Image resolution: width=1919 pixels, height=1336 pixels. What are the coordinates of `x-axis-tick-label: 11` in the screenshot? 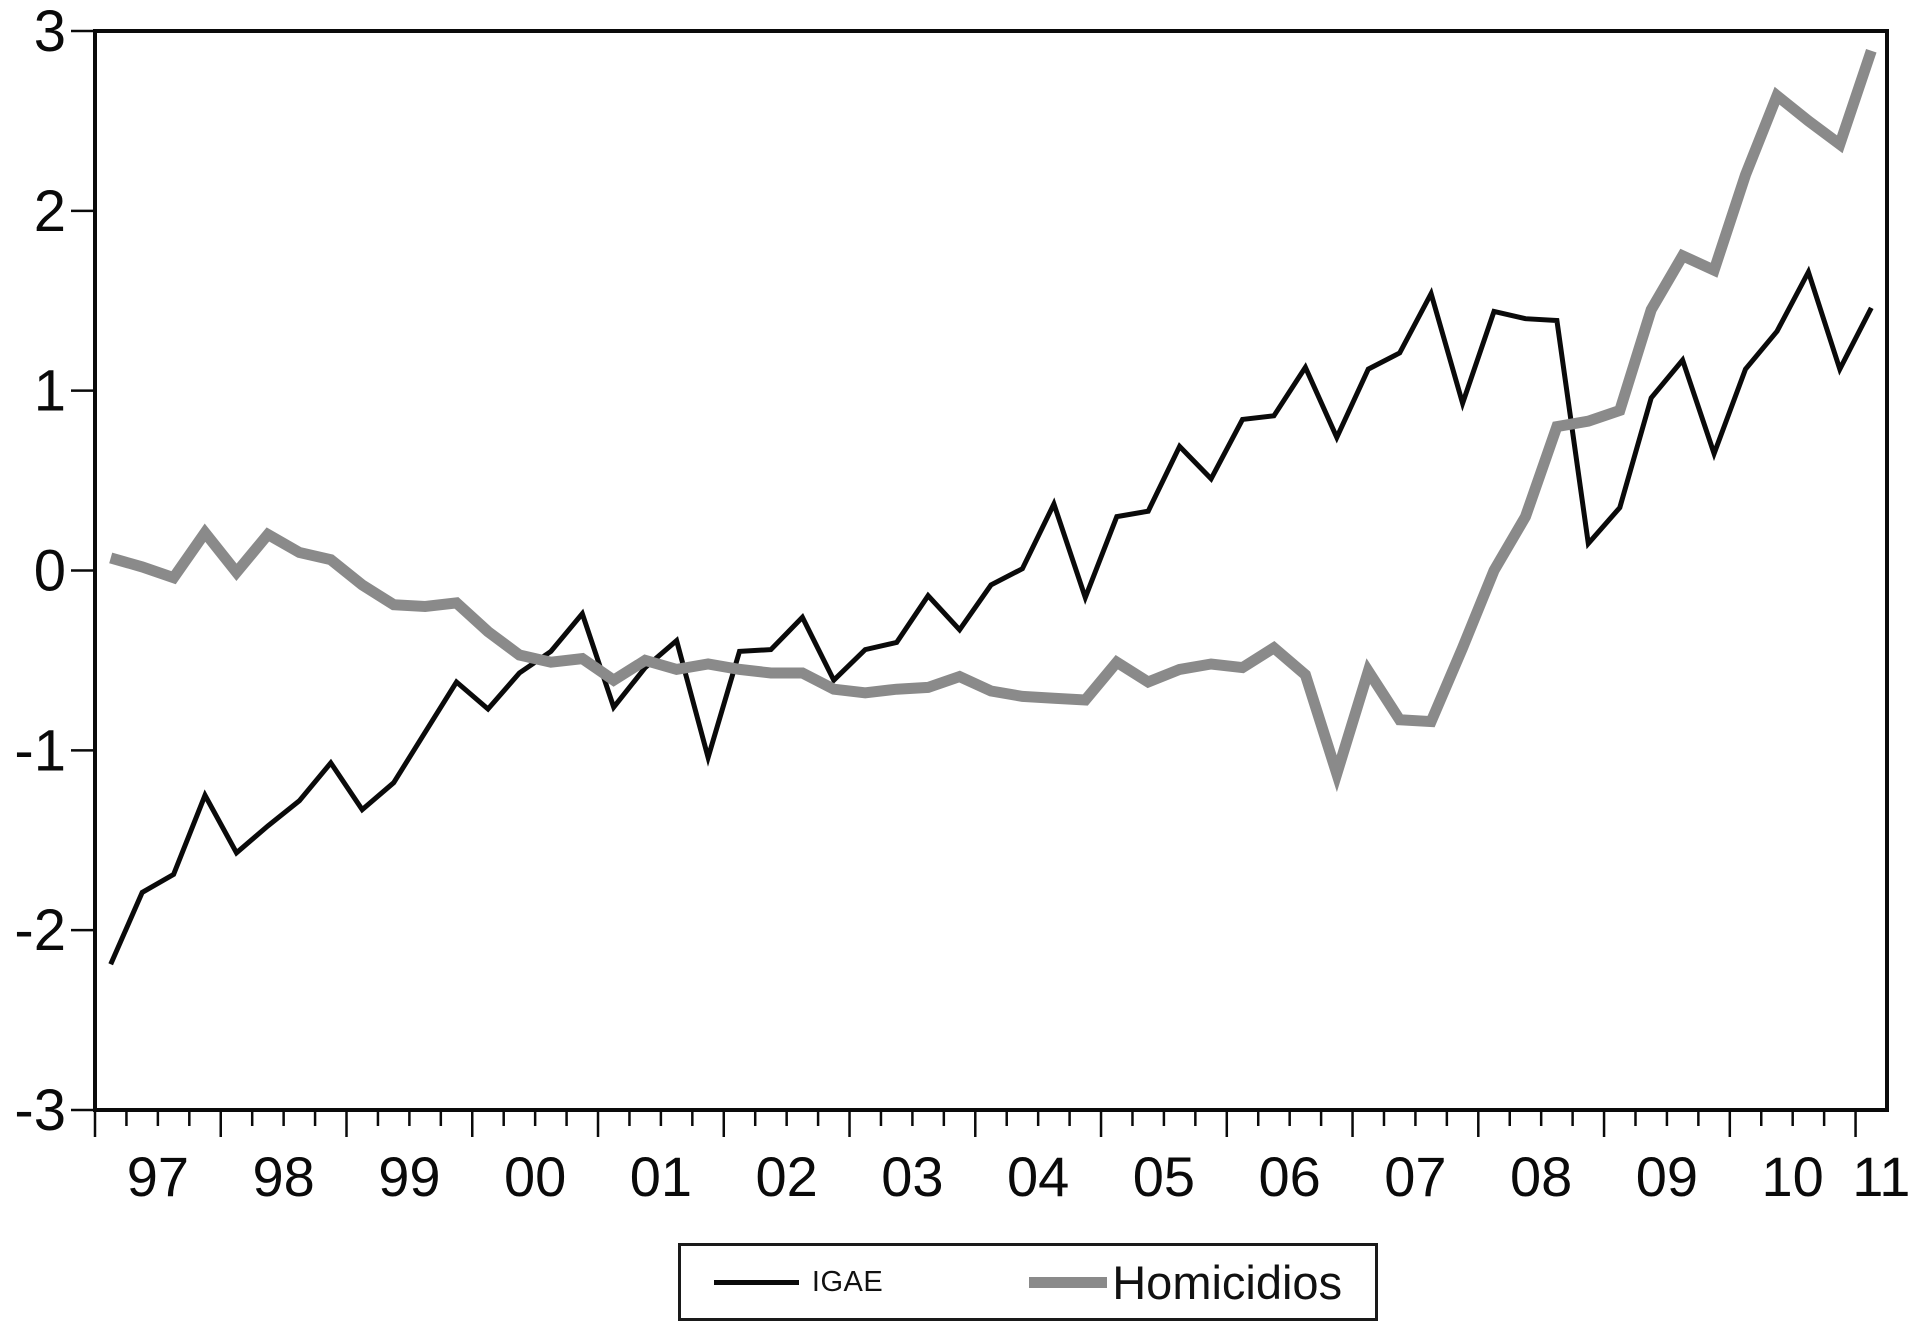 It's located at (1881, 1176).